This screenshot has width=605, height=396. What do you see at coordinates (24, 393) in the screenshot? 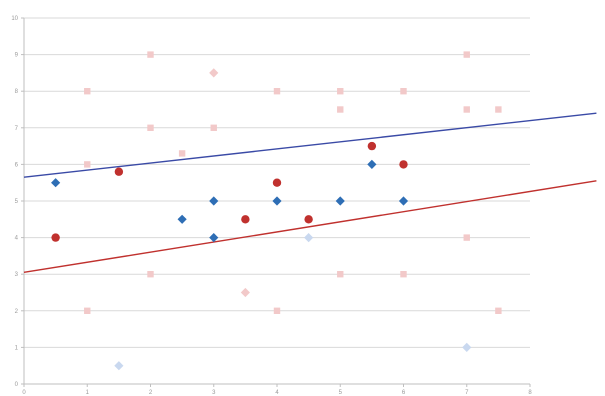
I see `x-tick-label-0: 0` at bounding box center [24, 393].